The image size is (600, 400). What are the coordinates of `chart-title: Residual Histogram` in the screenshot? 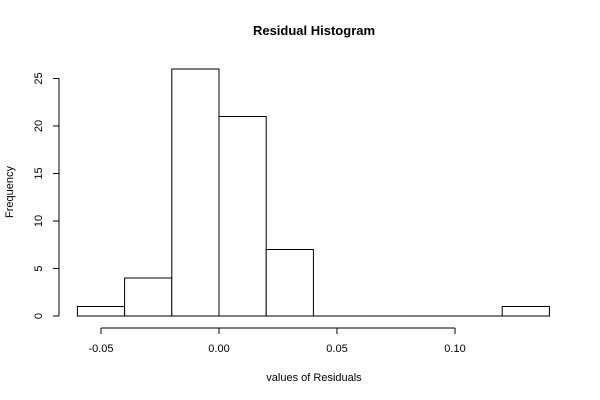 It's located at (314, 30).